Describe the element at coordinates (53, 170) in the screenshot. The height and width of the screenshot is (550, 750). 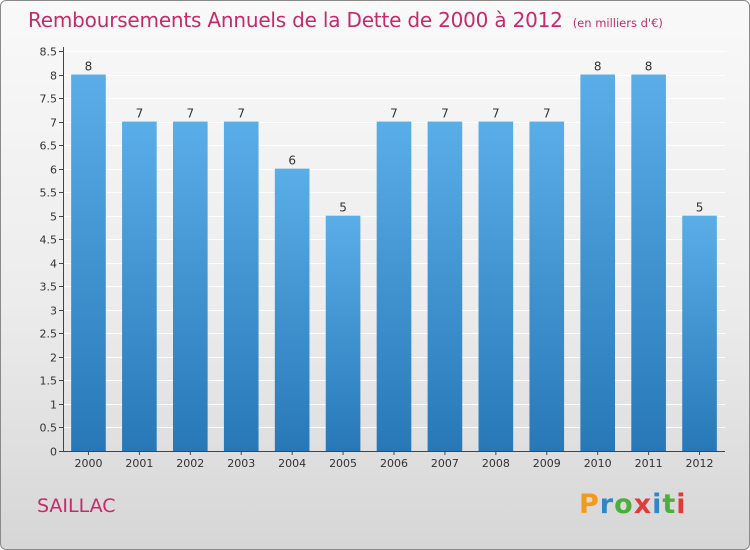
I see `y-tick-label: 6` at that location.